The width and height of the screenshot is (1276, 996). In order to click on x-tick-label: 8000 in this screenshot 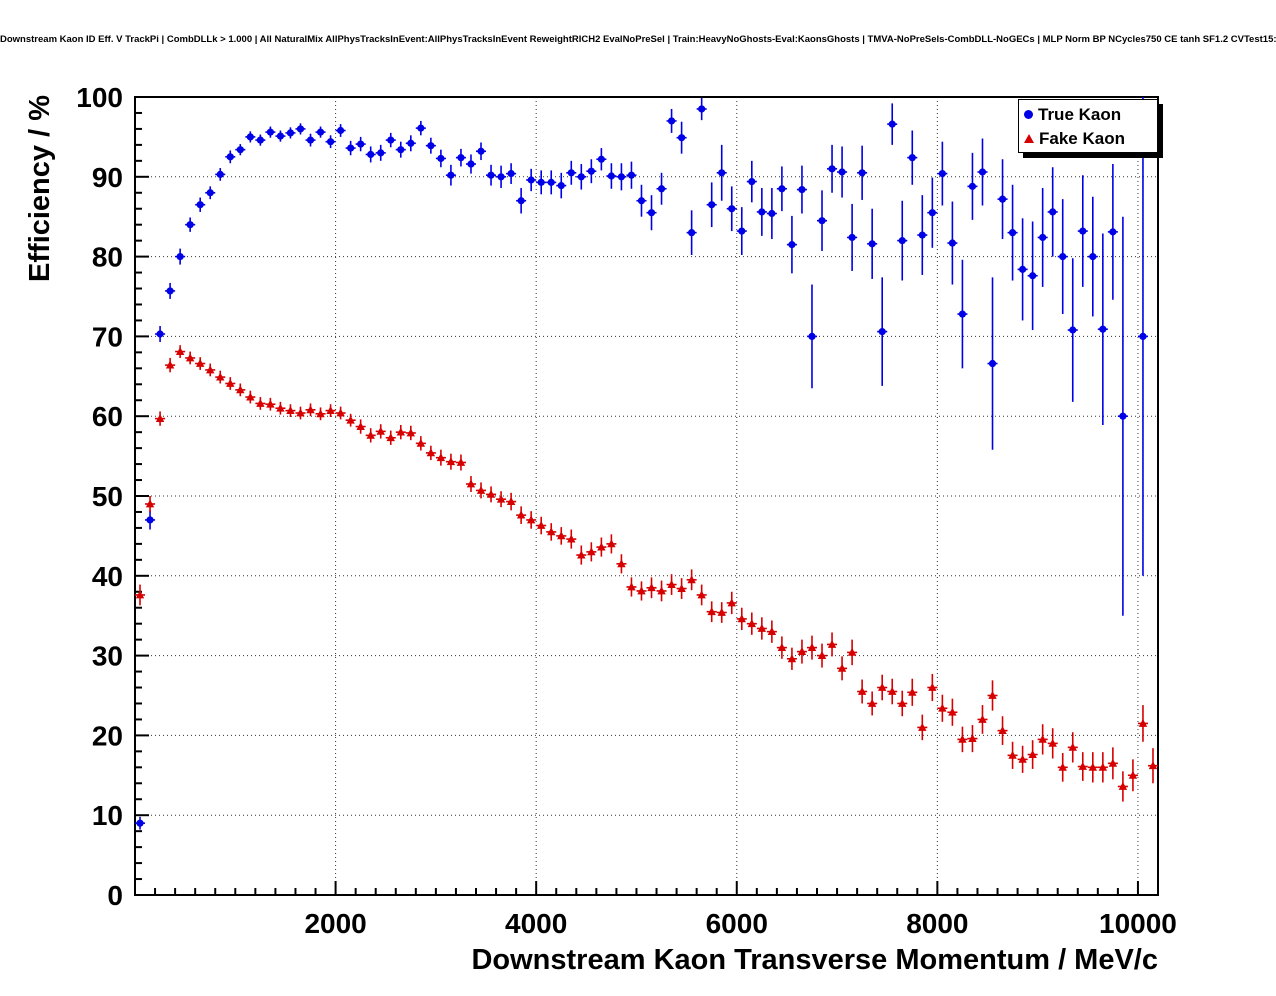, I will do `click(937, 923)`.